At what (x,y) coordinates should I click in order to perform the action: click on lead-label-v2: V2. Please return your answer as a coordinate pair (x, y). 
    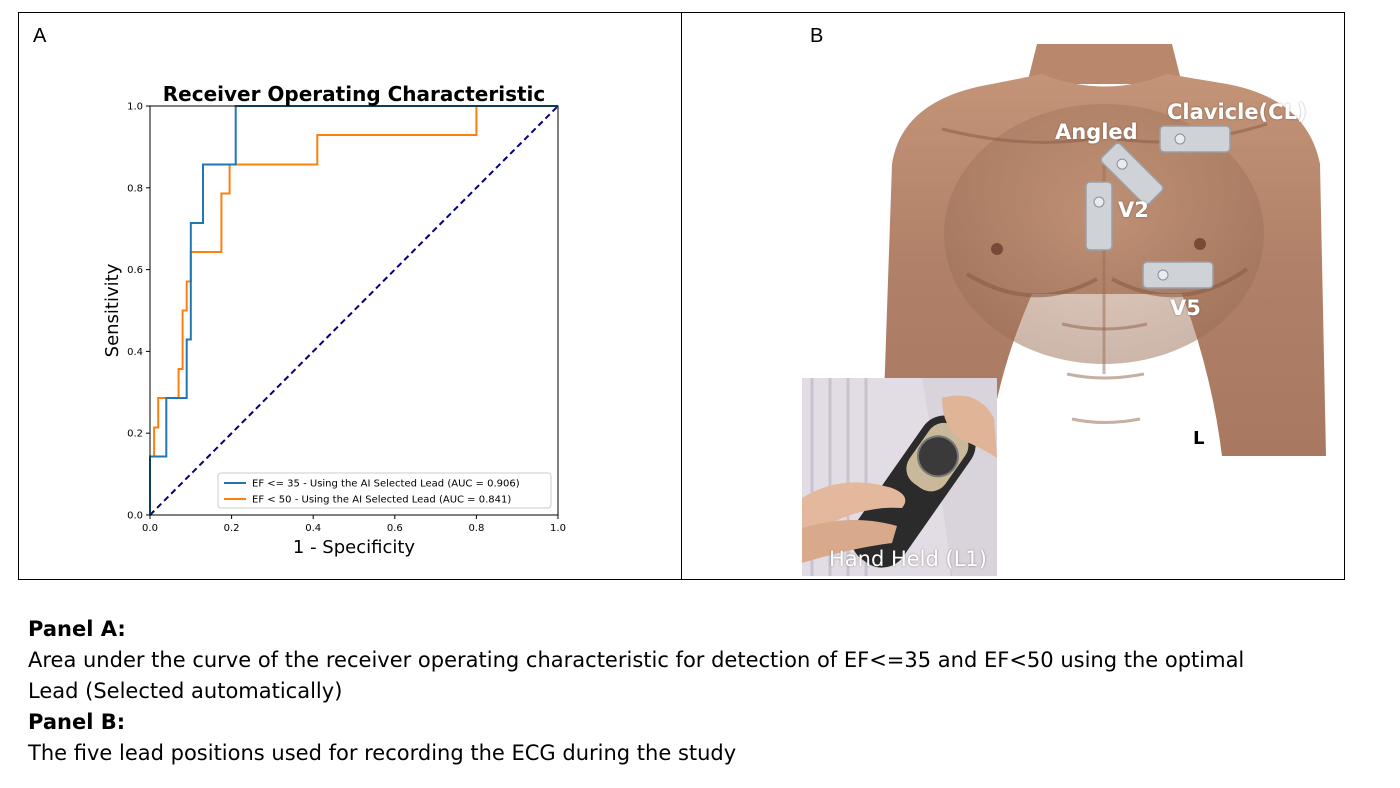
    Looking at the image, I should click on (1133, 210).